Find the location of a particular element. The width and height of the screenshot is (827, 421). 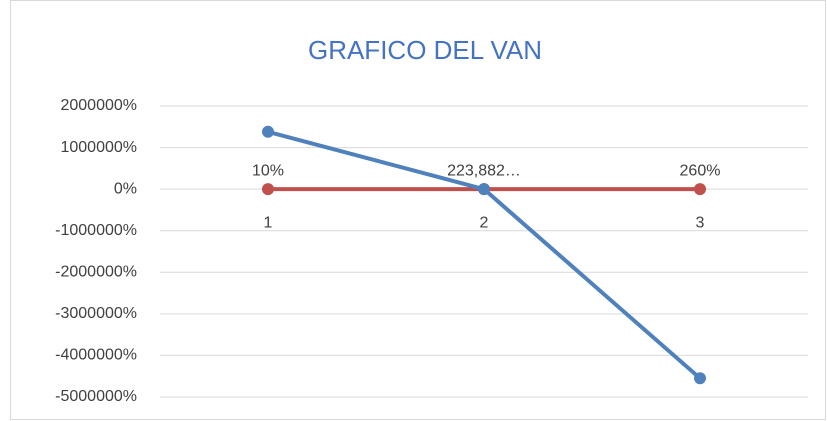

data-label: 260% is located at coordinates (700, 170).